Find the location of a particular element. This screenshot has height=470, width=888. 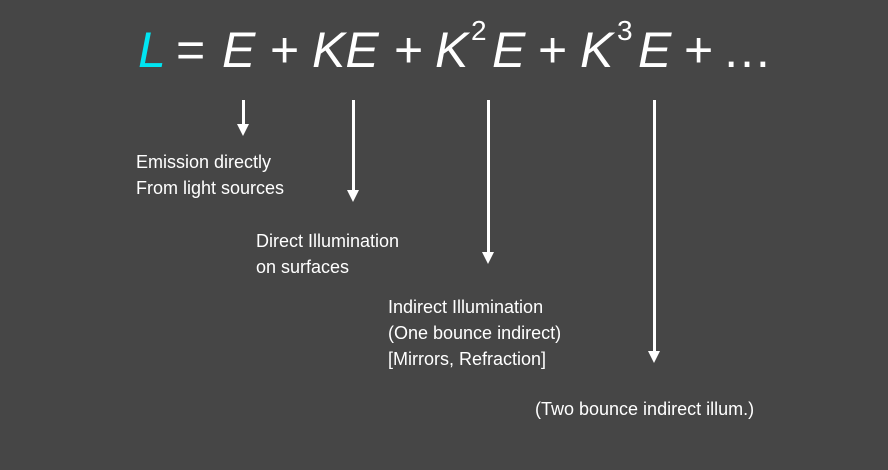

equation-plus-3: + is located at coordinates (553, 50).